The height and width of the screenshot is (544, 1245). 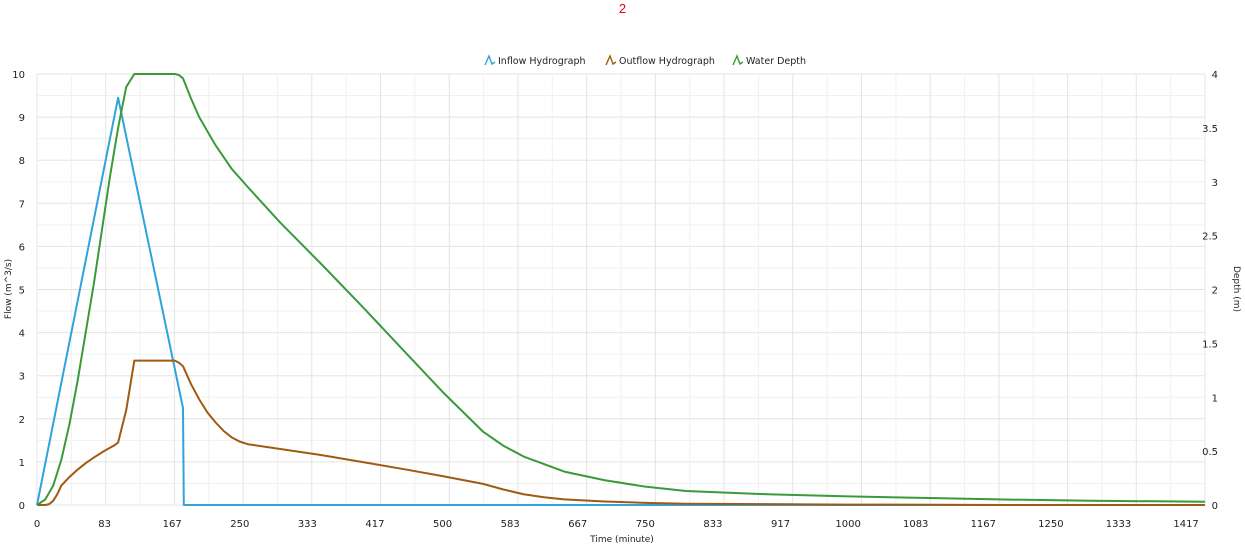 What do you see at coordinates (104, 524) in the screenshot?
I see `x-tick-label: 83` at bounding box center [104, 524].